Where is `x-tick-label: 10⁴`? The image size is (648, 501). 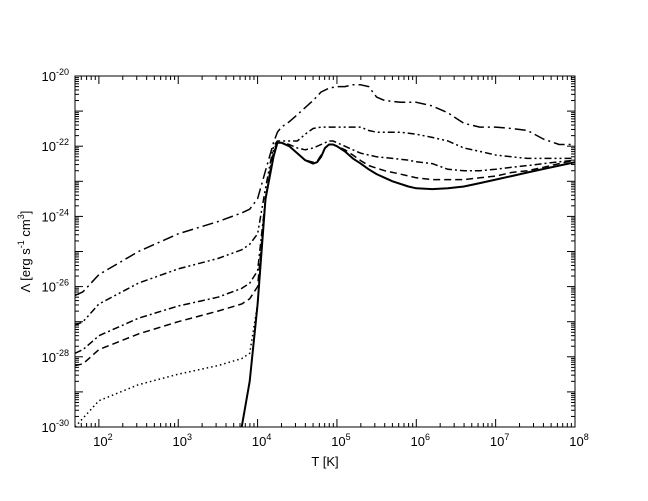 x-tick-label: 10⁴ is located at coordinates (261, 440).